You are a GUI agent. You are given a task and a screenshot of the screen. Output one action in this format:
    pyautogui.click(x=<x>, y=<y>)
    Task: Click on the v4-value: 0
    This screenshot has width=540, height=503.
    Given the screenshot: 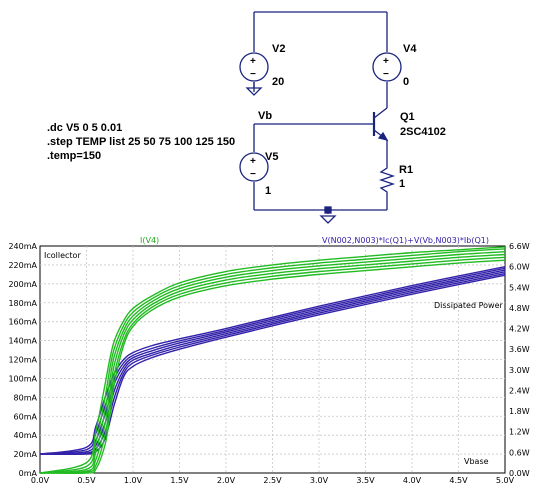 What is the action you would take?
    pyautogui.click(x=406, y=82)
    